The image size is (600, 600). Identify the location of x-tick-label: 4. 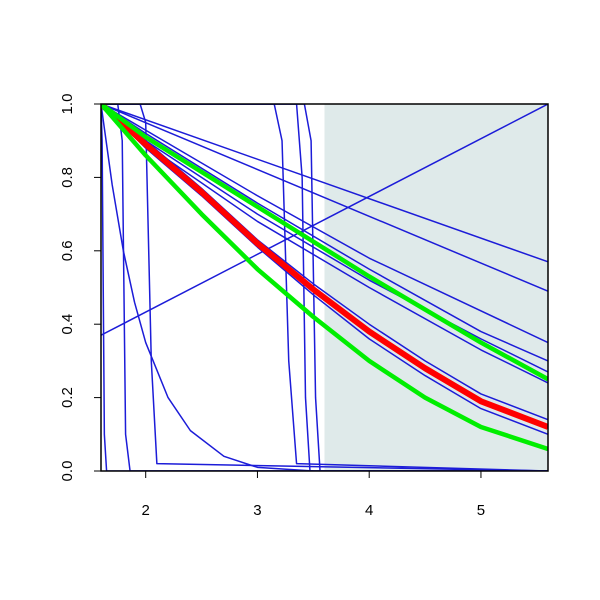
(369, 510).